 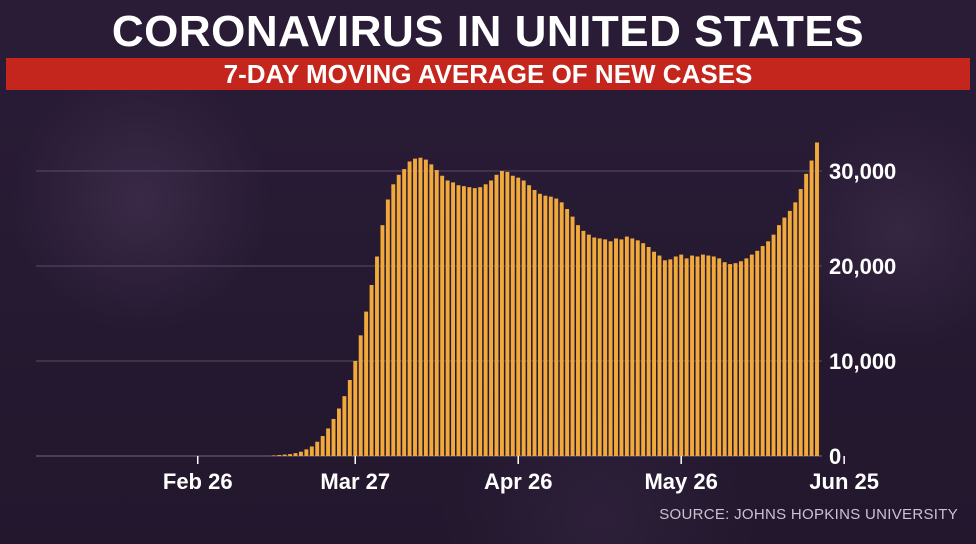 What do you see at coordinates (355, 481) in the screenshot?
I see `x-tick-label: Mar 27` at bounding box center [355, 481].